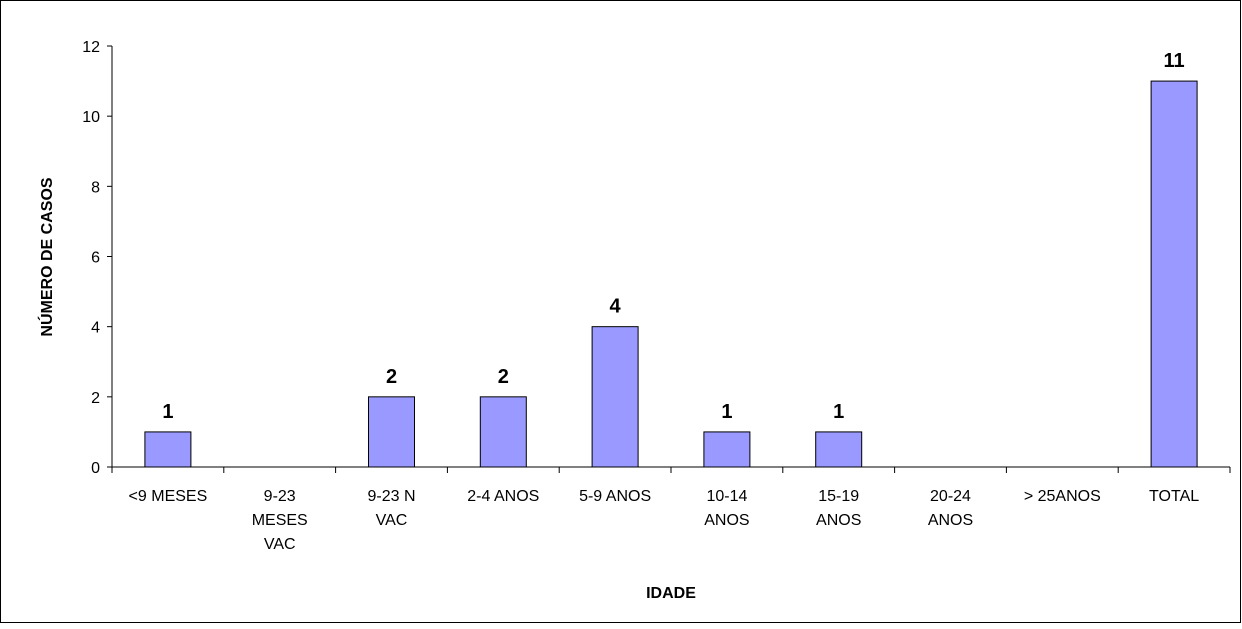 The image size is (1242, 629). I want to click on x-axis-title: IDADE, so click(671, 593).